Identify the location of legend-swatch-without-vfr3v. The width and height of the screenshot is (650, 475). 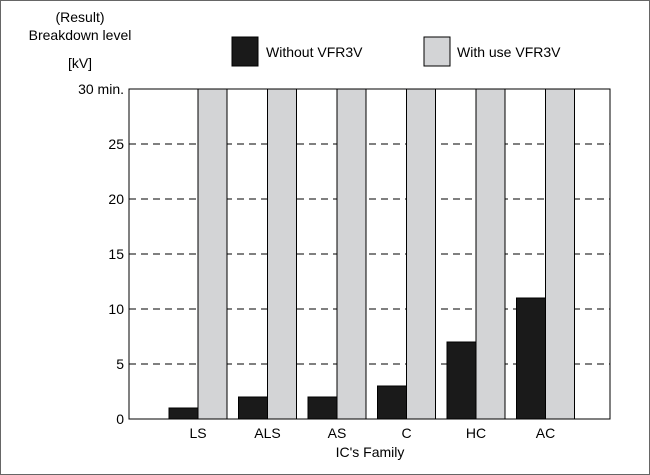
(245, 51).